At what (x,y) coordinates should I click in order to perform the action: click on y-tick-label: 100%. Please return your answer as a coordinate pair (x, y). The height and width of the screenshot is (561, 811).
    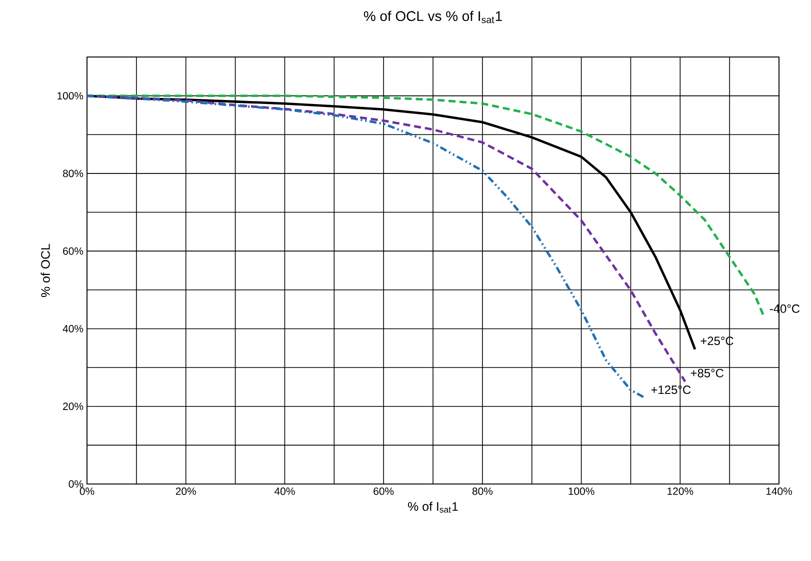
    Looking at the image, I should click on (71, 96).